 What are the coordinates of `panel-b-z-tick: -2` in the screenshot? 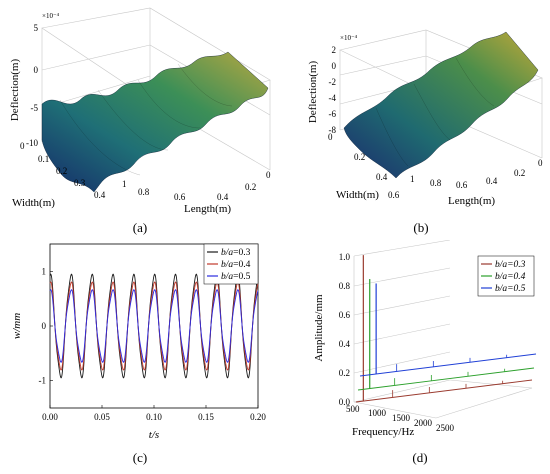 It's located at (333, 82).